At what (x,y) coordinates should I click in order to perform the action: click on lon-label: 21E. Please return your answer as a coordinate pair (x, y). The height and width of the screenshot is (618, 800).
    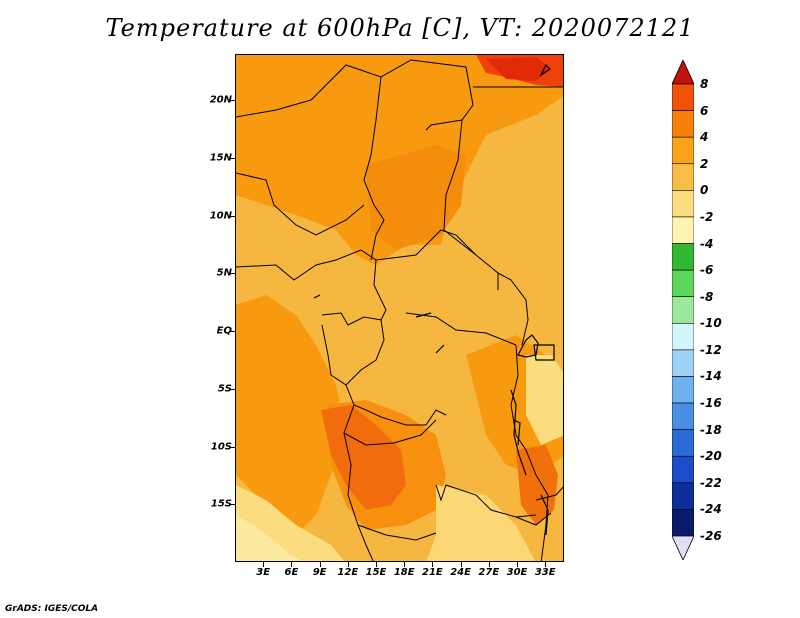
    Looking at the image, I should click on (432, 572).